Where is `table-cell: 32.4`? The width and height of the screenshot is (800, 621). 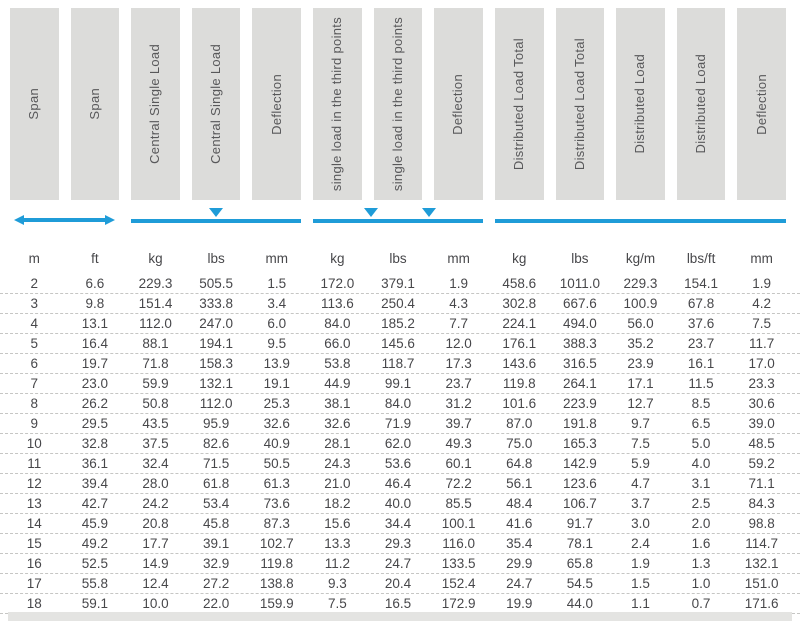 table-cell: 32.4 is located at coordinates (155, 463).